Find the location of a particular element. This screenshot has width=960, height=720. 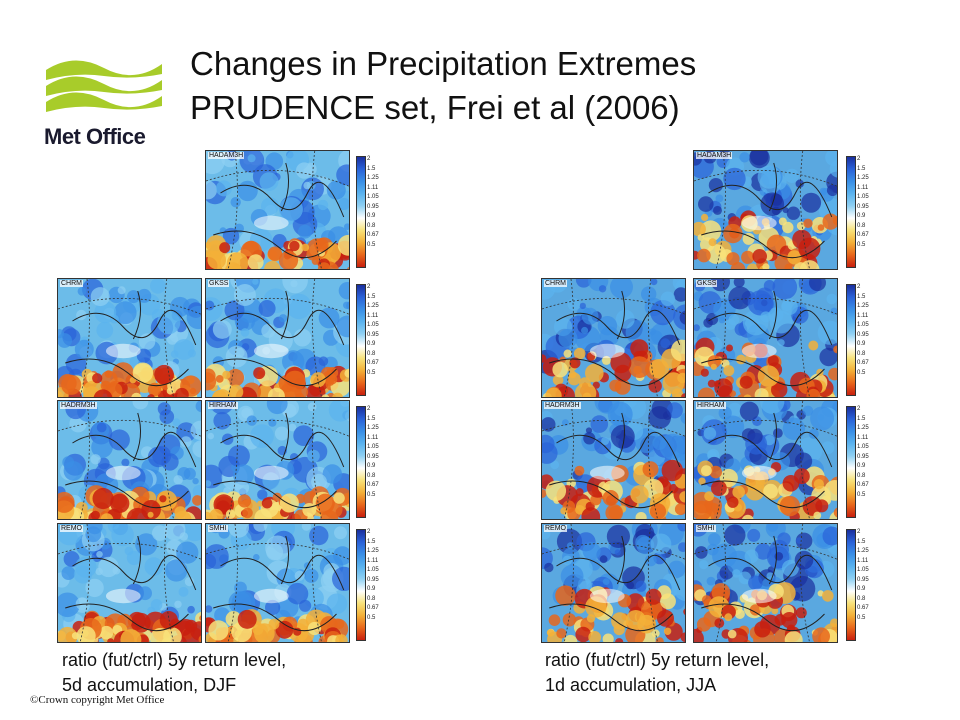

title-line-2: PRUDENCE set, Frei et al (2006) is located at coordinates (435, 107).